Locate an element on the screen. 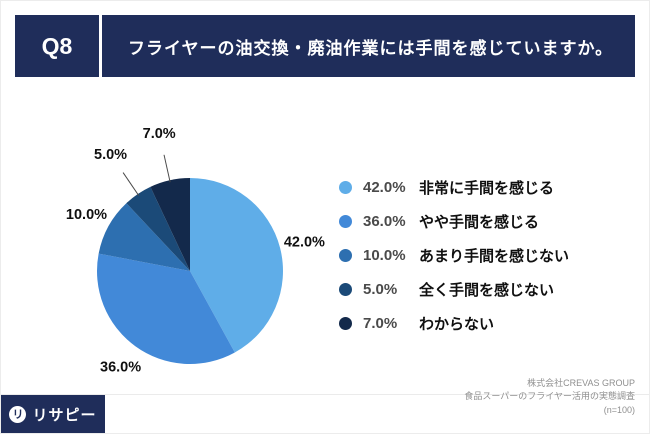 The height and width of the screenshot is (434, 650). pie-value-label: 42.0% is located at coordinates (304, 243).